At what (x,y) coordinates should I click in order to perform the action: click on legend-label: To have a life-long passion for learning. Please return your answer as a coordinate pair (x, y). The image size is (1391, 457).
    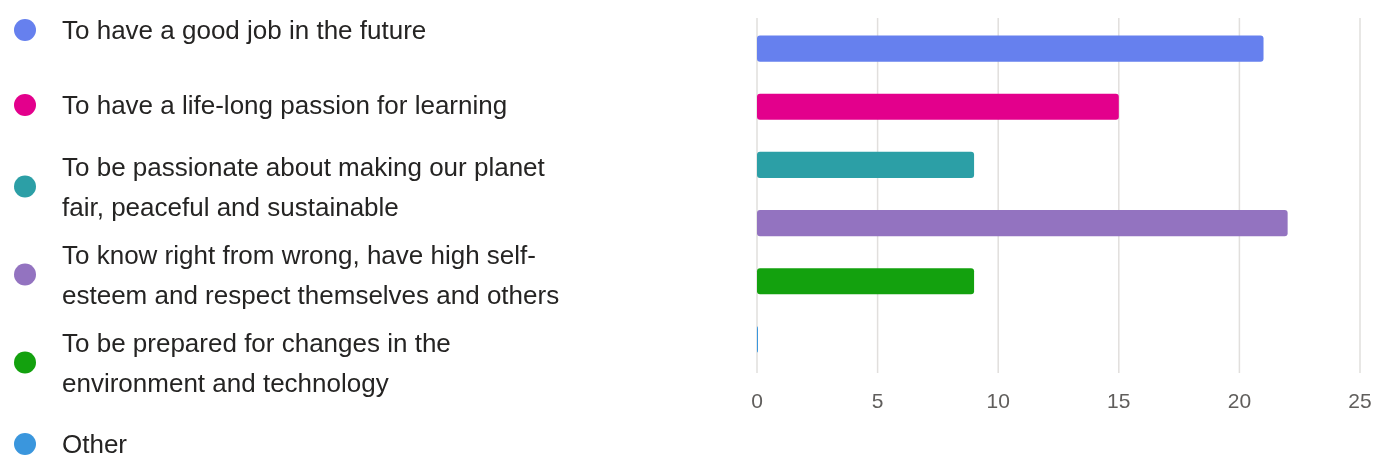
    Looking at the image, I should click on (285, 105).